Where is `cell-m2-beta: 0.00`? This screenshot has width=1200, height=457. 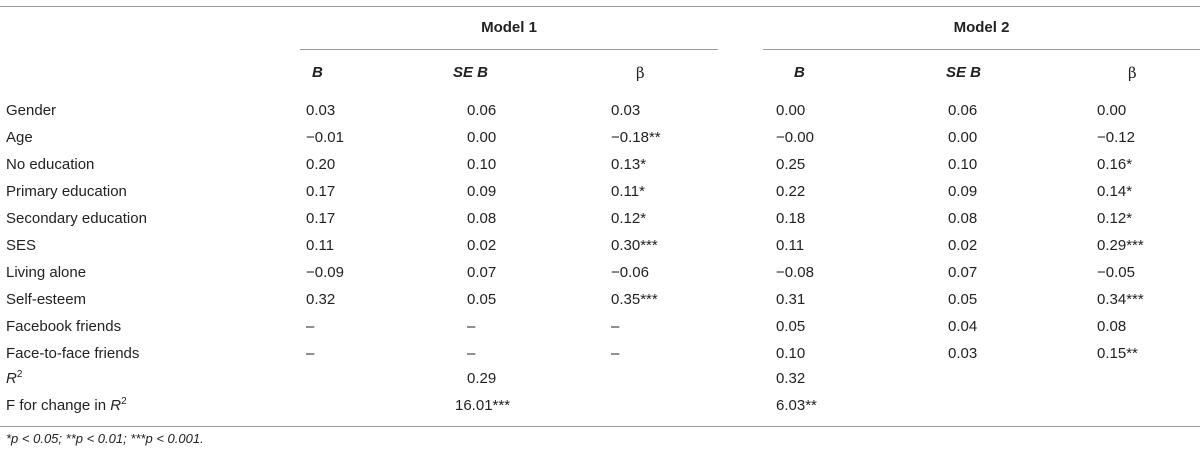
cell-m2-beta: 0.00 is located at coordinates (1112, 110).